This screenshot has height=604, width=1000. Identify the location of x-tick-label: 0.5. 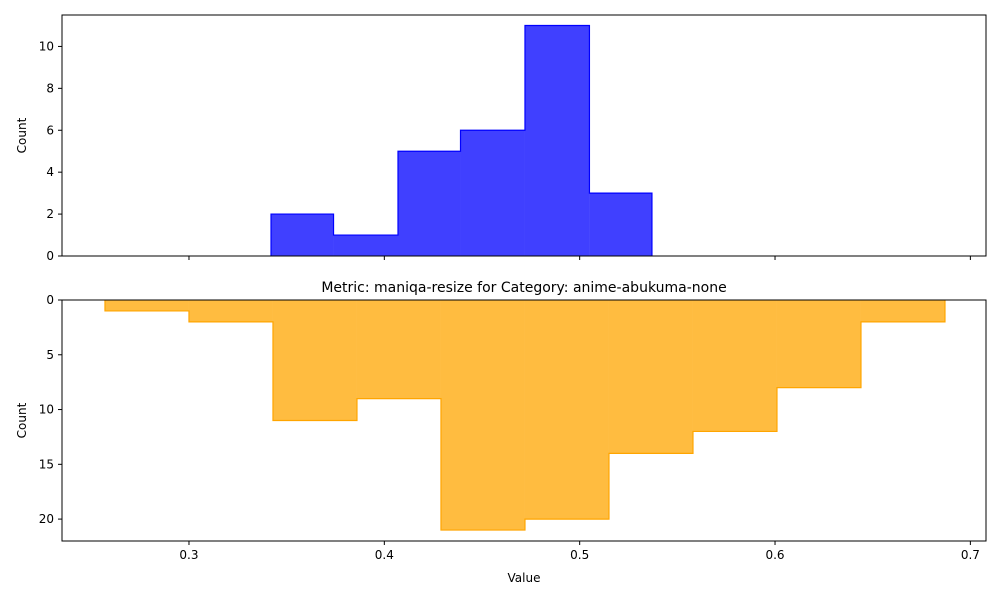
(579, 555).